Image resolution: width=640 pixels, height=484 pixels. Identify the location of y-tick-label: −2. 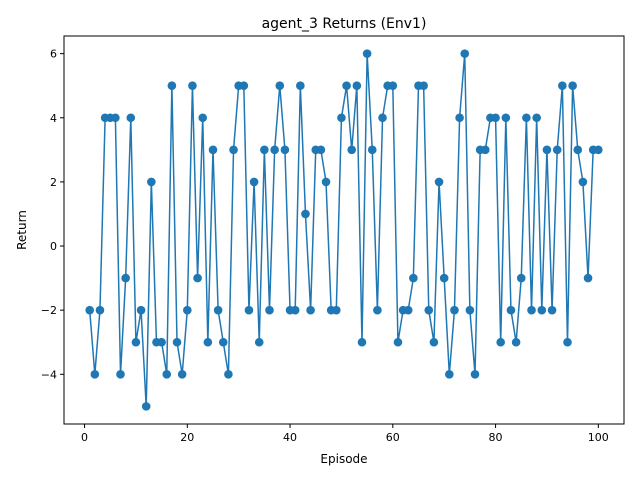
(49, 310).